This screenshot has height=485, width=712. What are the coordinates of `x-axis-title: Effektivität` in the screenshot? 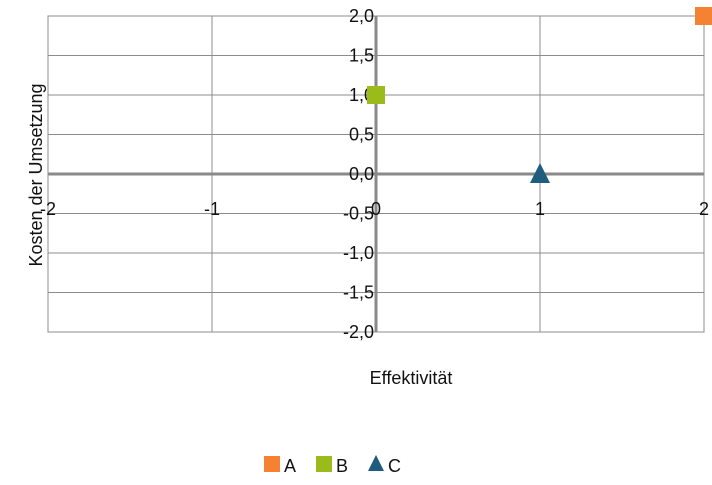 It's located at (411, 378).